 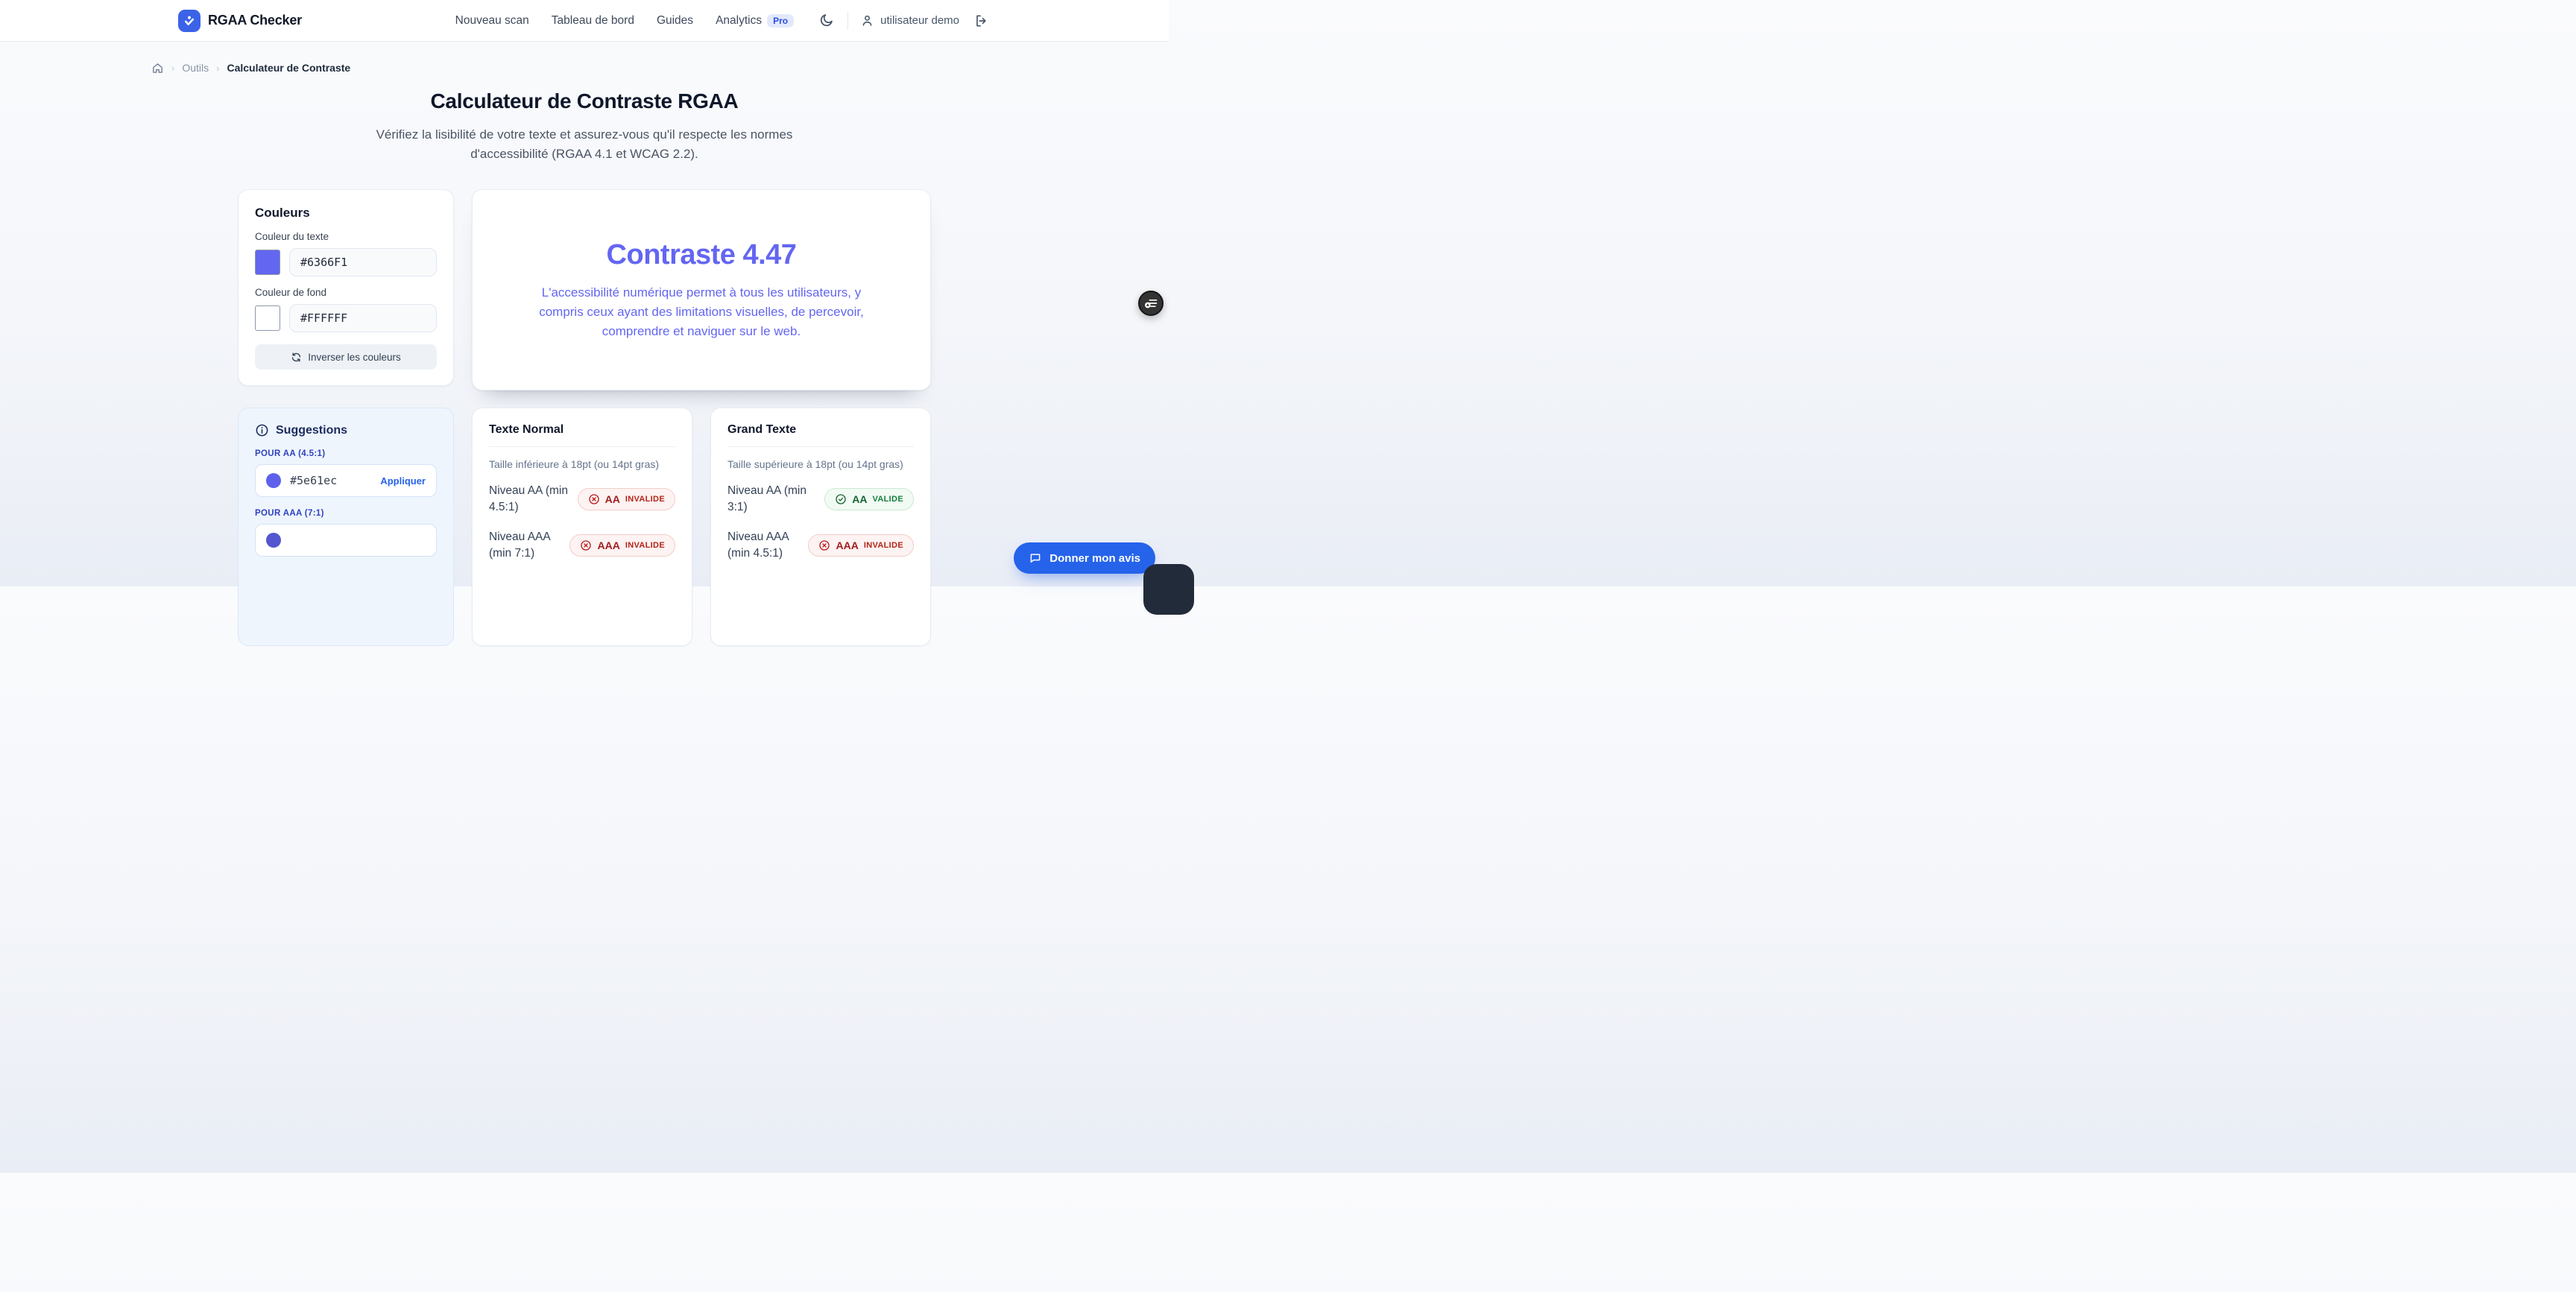 What do you see at coordinates (841, 499) in the screenshot?
I see `check-circle-icon` at bounding box center [841, 499].